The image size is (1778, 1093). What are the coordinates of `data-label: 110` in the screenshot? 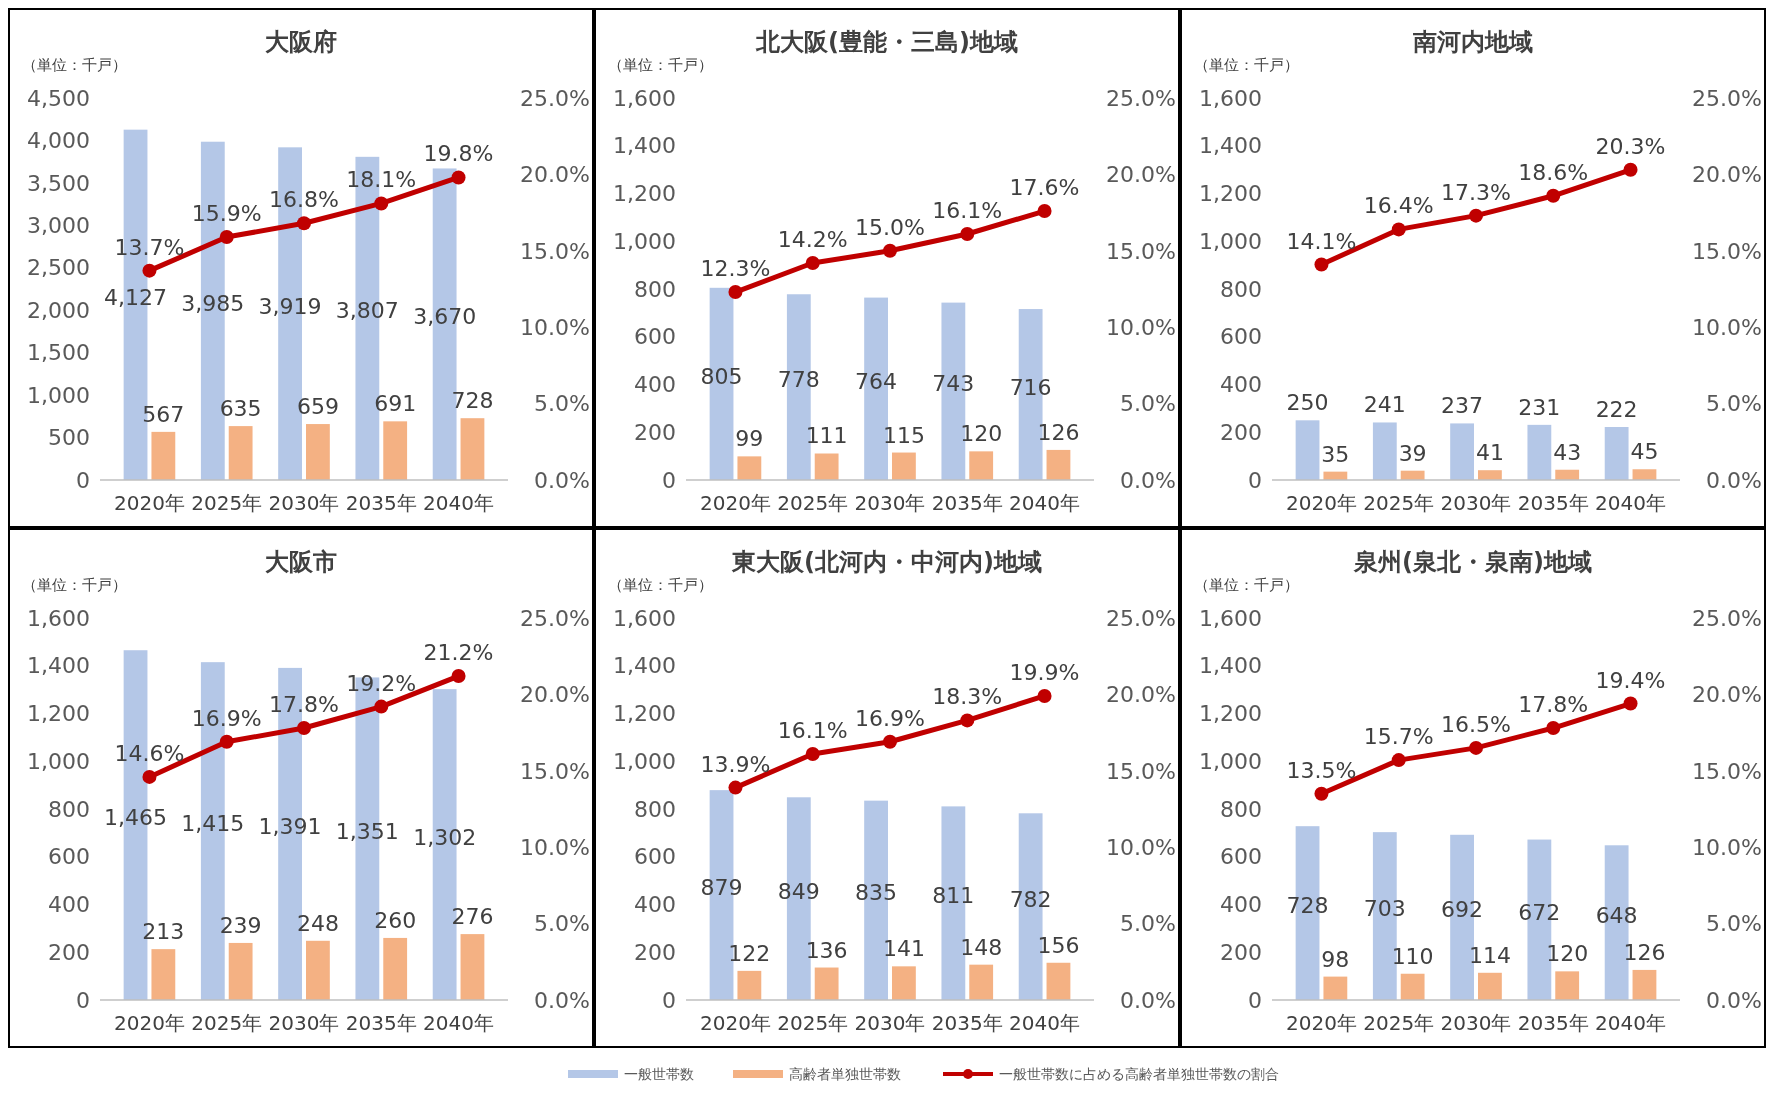 It's located at (1412, 956).